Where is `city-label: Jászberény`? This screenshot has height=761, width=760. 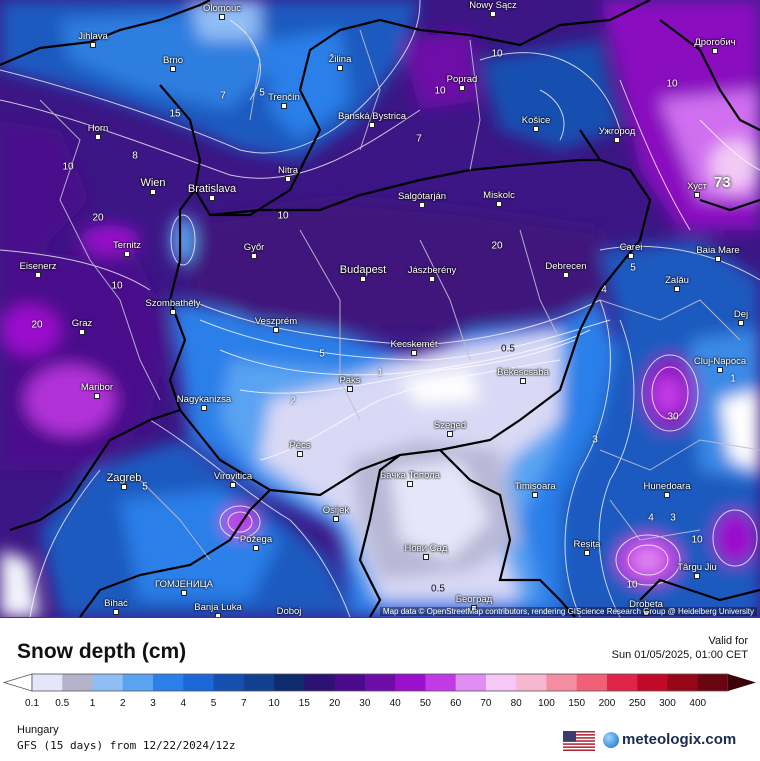
city-label: Jászberény is located at coordinates (432, 270).